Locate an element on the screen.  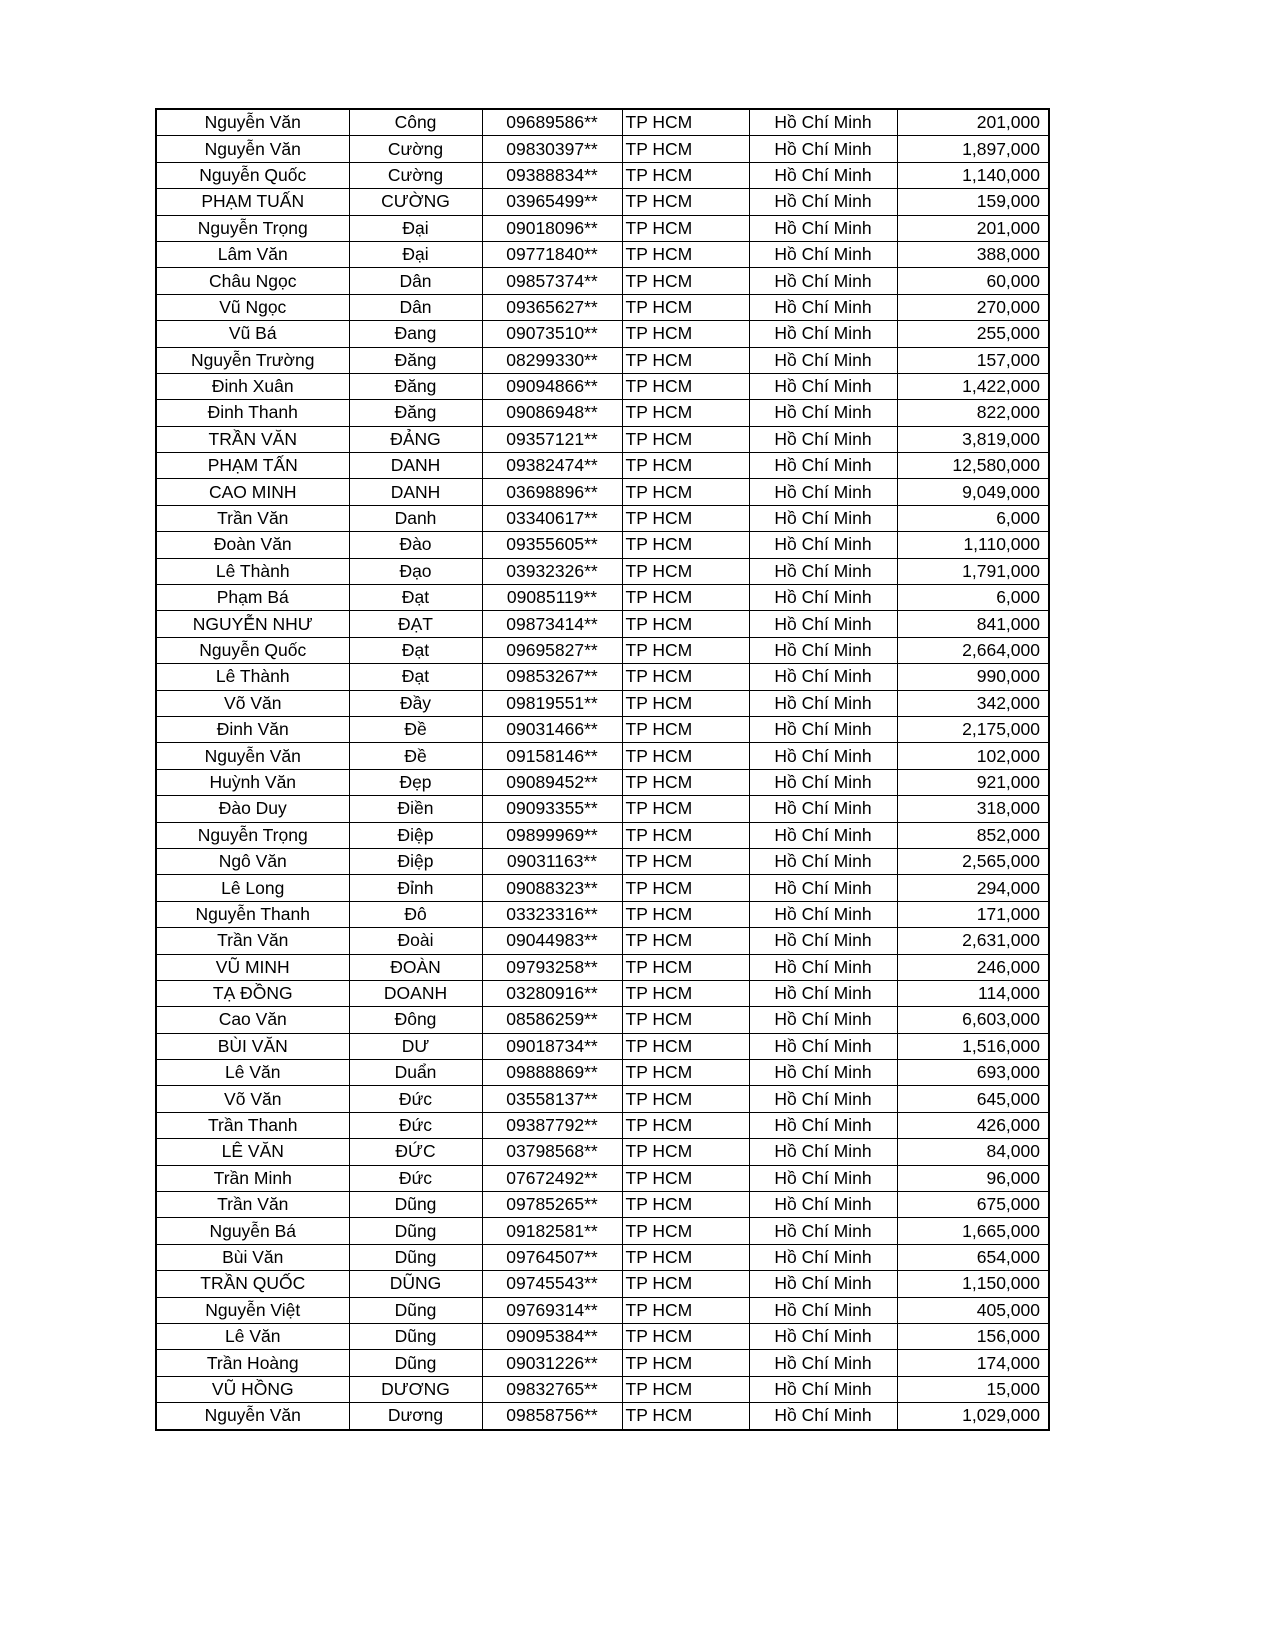
amount-cell: 822,000 is located at coordinates (973, 413).